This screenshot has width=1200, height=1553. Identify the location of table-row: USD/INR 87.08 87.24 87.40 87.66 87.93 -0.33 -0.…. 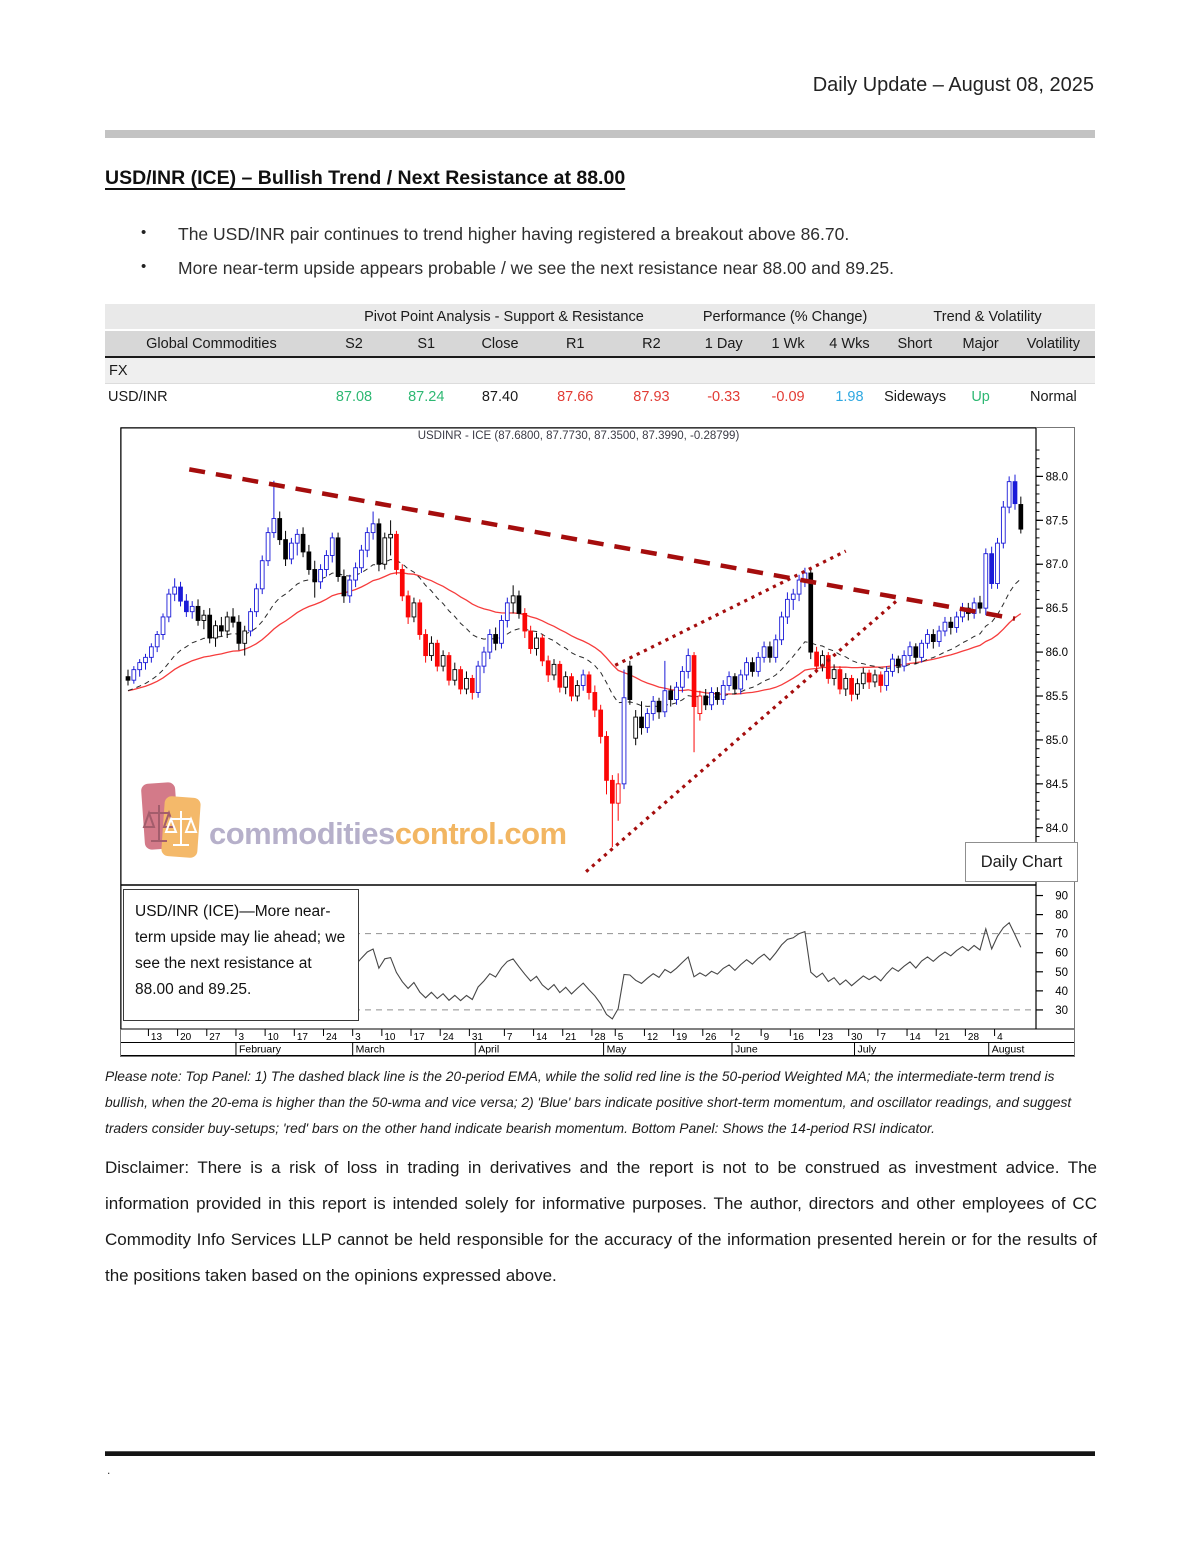
(600, 396).